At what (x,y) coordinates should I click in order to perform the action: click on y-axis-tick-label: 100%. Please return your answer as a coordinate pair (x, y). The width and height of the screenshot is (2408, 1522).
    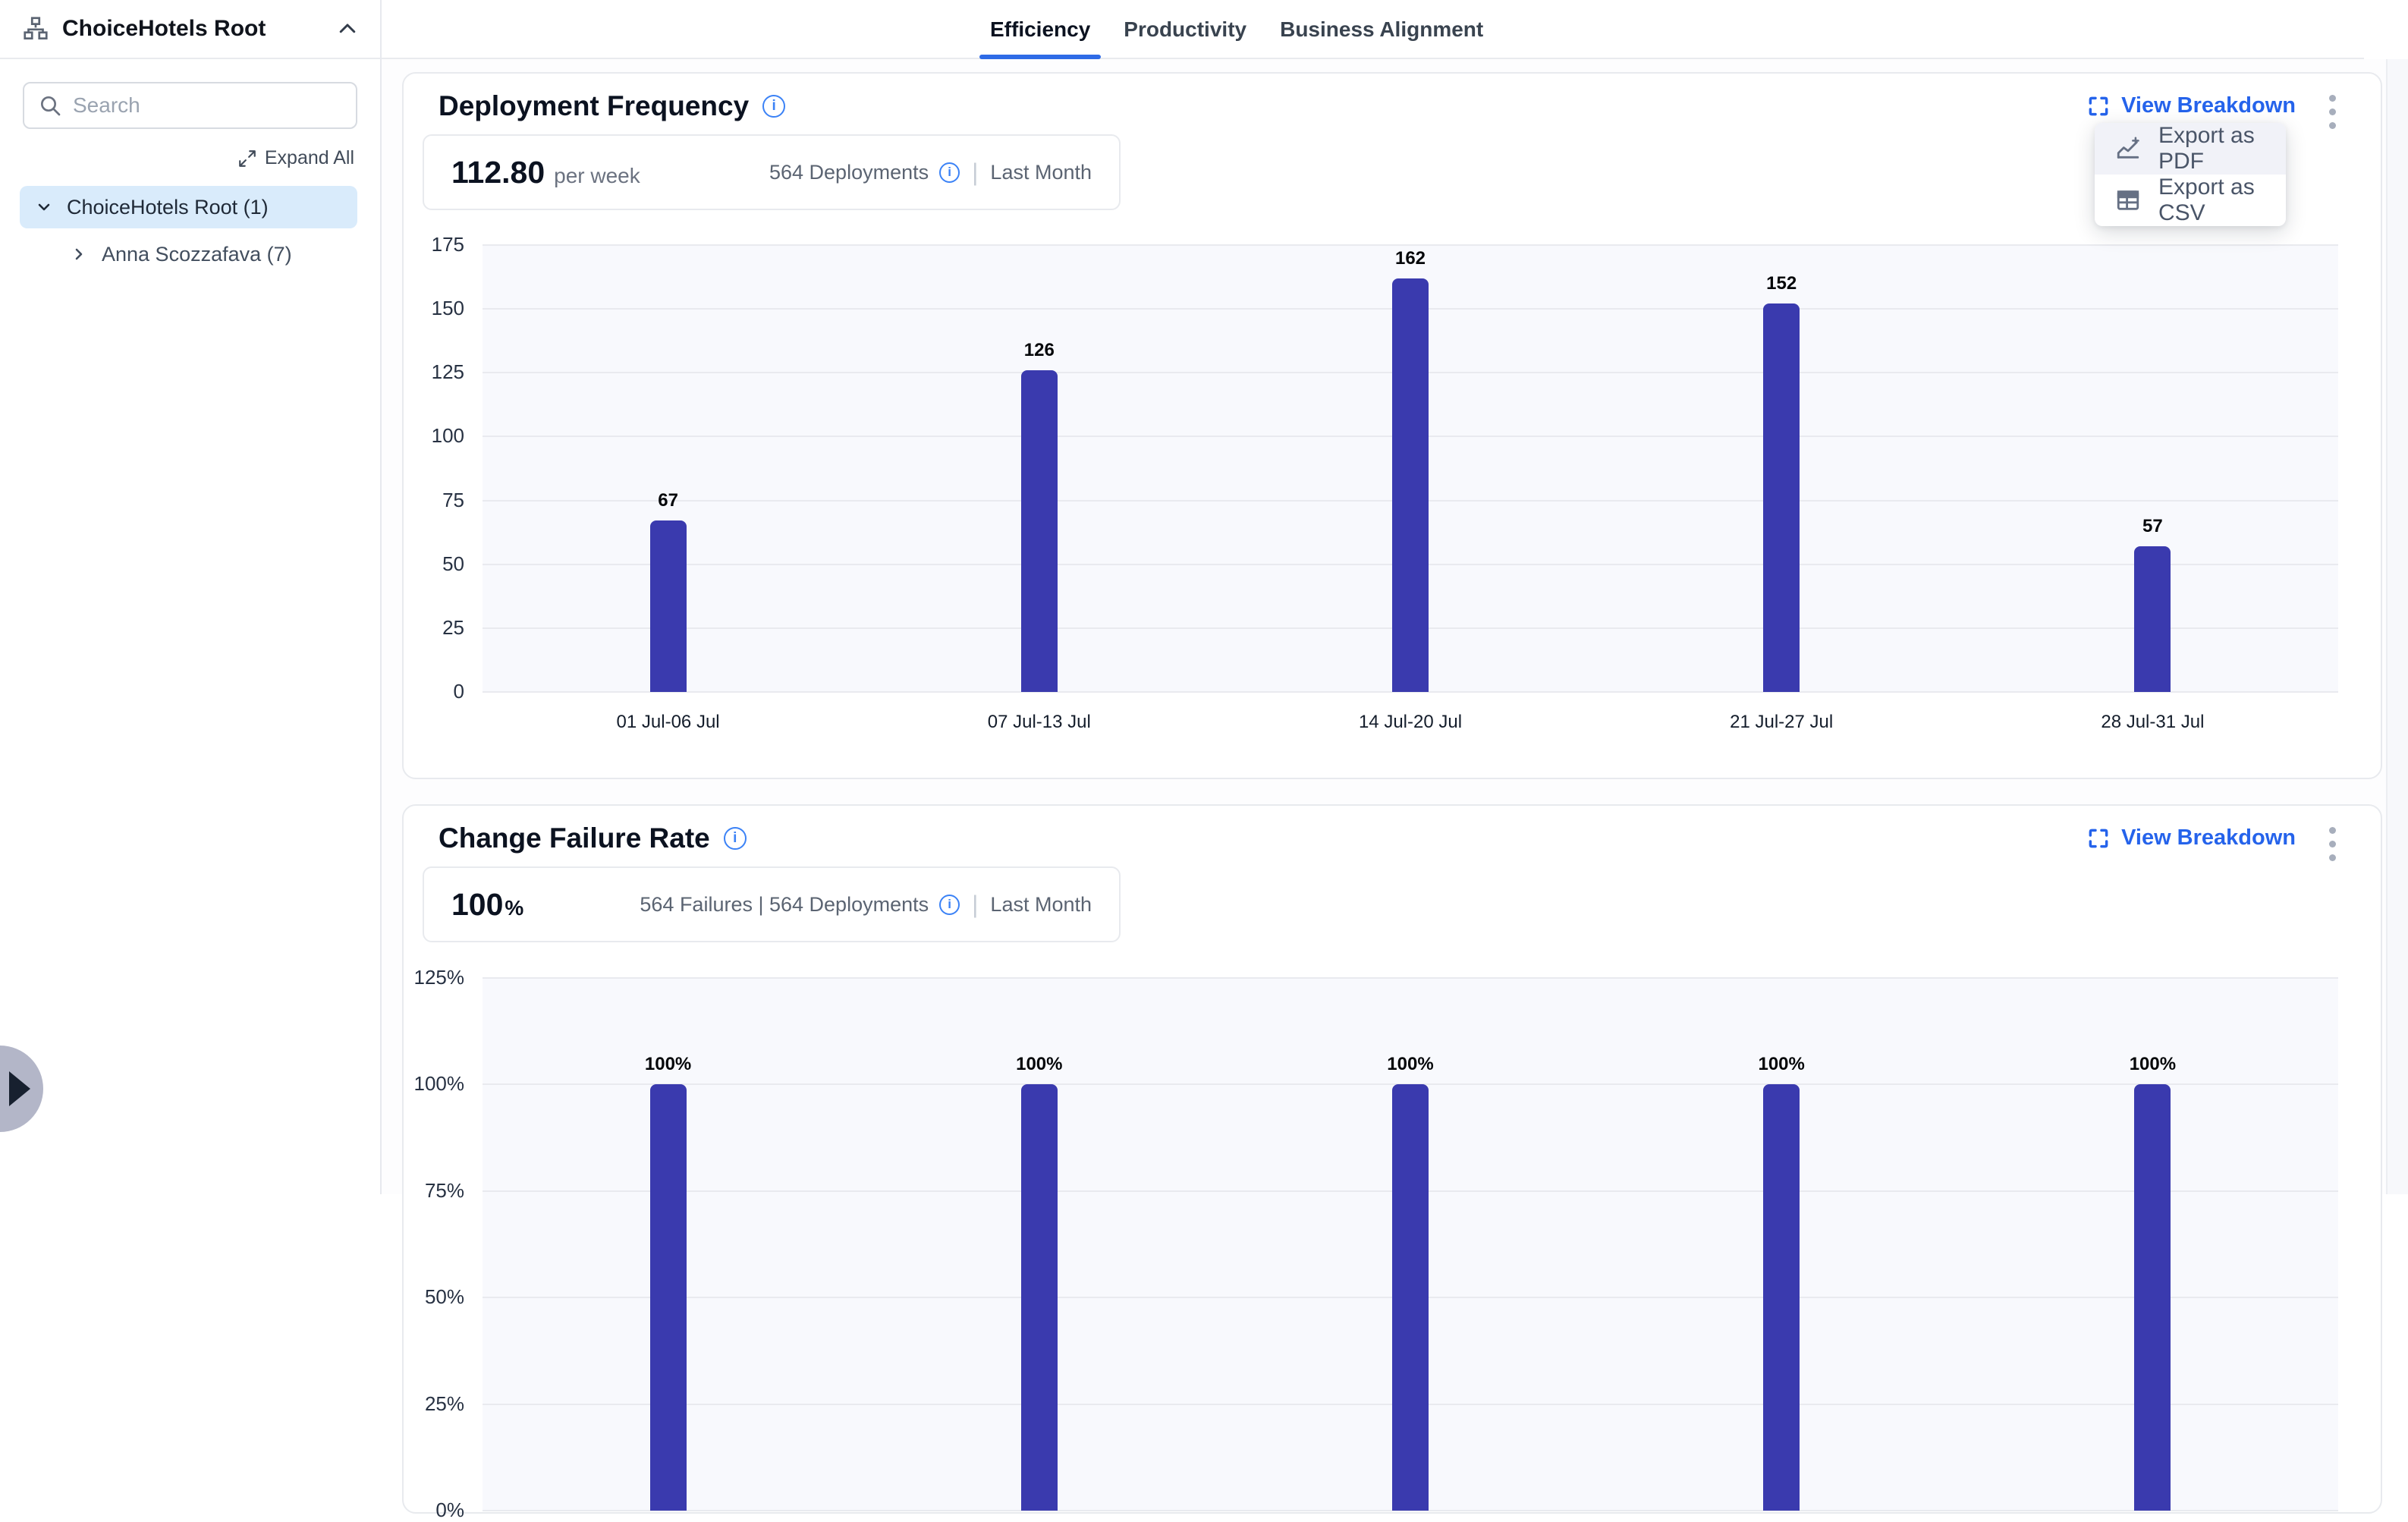
    Looking at the image, I should click on (431, 1084).